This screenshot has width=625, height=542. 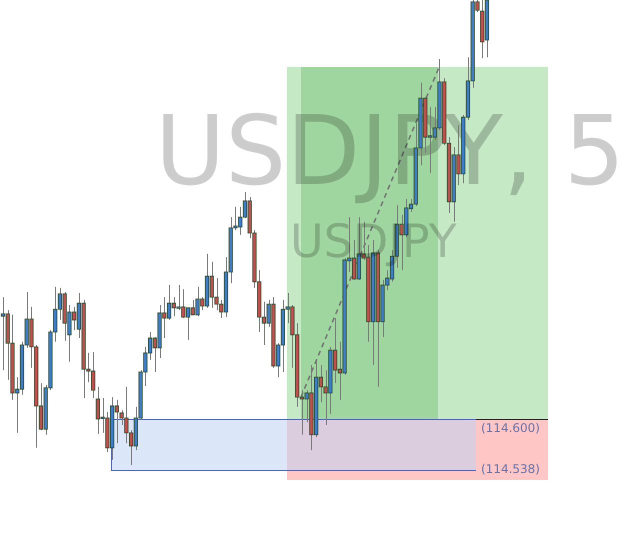 I want to click on annotation: (114.538), so click(x=510, y=469).